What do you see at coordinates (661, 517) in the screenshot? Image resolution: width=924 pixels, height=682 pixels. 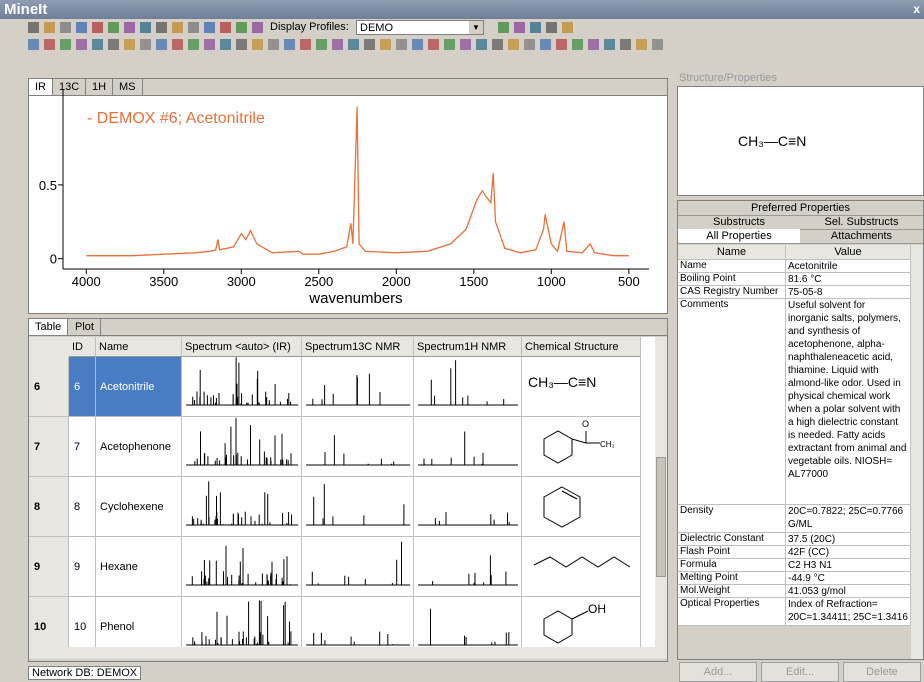 I see `scroll-thumb` at bounding box center [661, 517].